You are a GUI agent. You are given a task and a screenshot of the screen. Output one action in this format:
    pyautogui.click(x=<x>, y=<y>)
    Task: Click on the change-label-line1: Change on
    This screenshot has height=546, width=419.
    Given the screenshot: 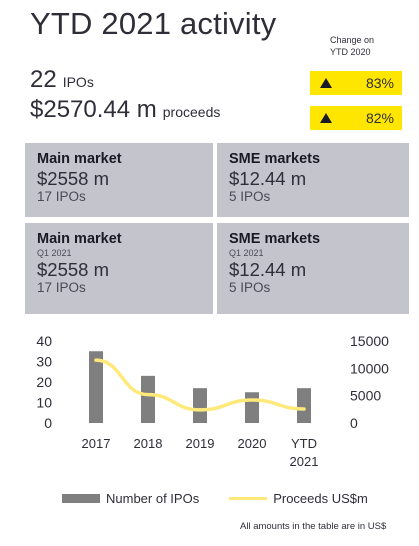 What is the action you would take?
    pyautogui.click(x=352, y=40)
    